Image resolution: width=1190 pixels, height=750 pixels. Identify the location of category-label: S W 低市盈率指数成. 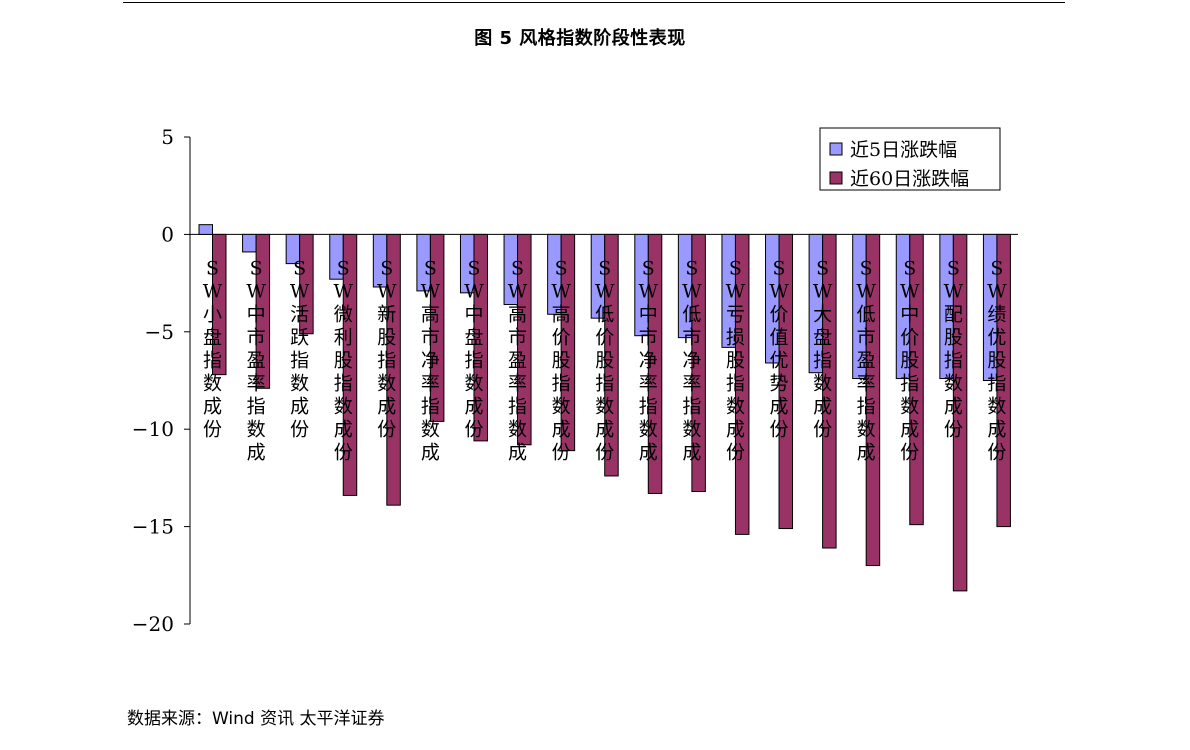
(866, 360).